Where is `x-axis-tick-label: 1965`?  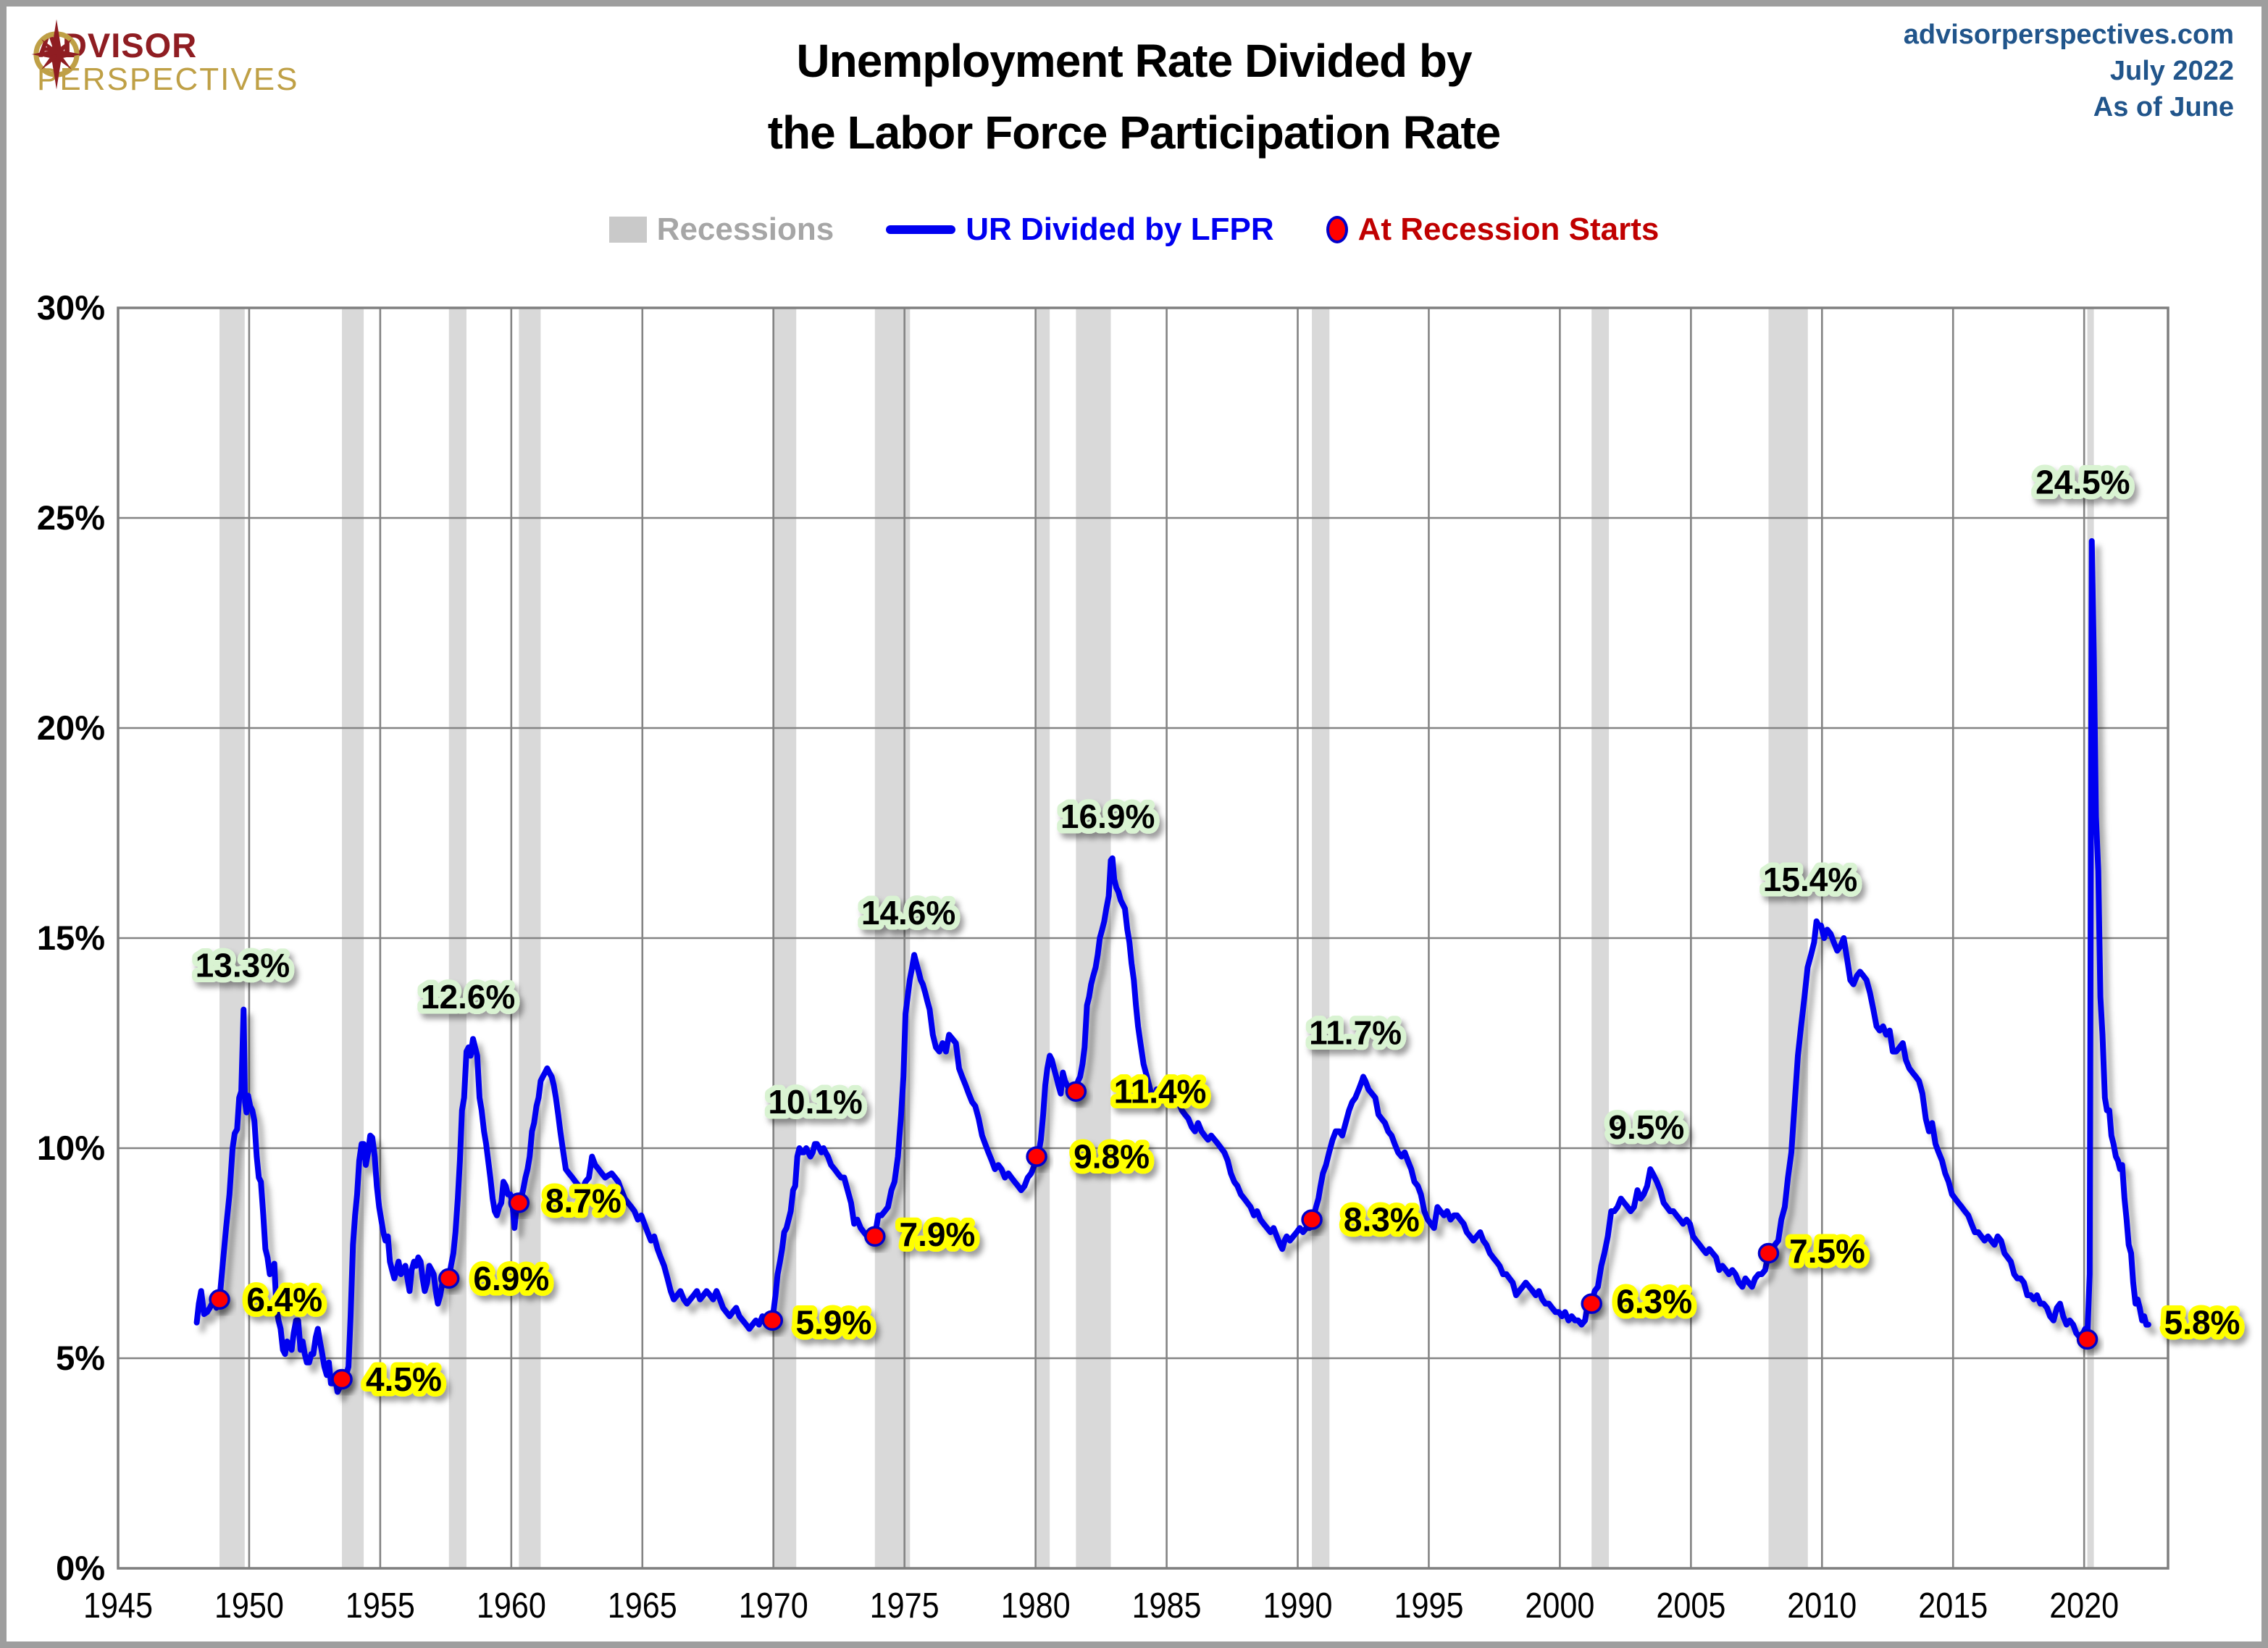 x-axis-tick-label: 1965 is located at coordinates (643, 1606).